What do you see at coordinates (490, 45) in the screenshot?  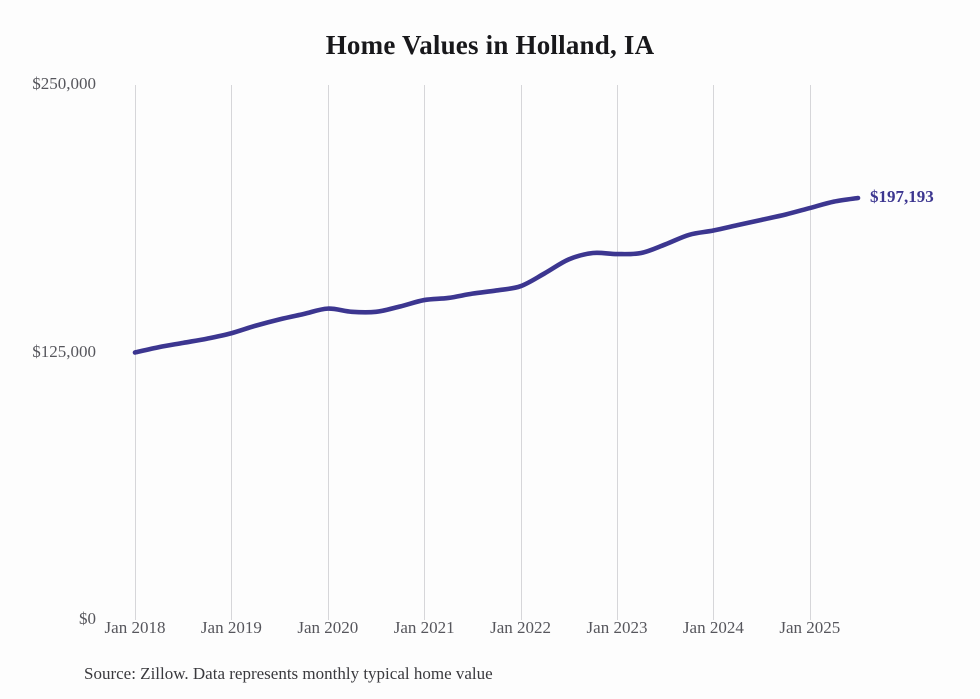 I see `chart-title: Home Values in Holland, IA` at bounding box center [490, 45].